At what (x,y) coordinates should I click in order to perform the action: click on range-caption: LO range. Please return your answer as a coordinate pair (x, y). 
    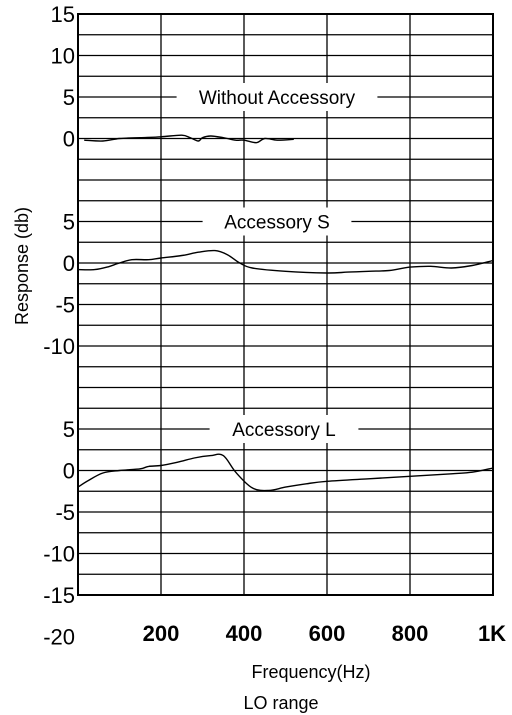
    Looking at the image, I should click on (280, 703).